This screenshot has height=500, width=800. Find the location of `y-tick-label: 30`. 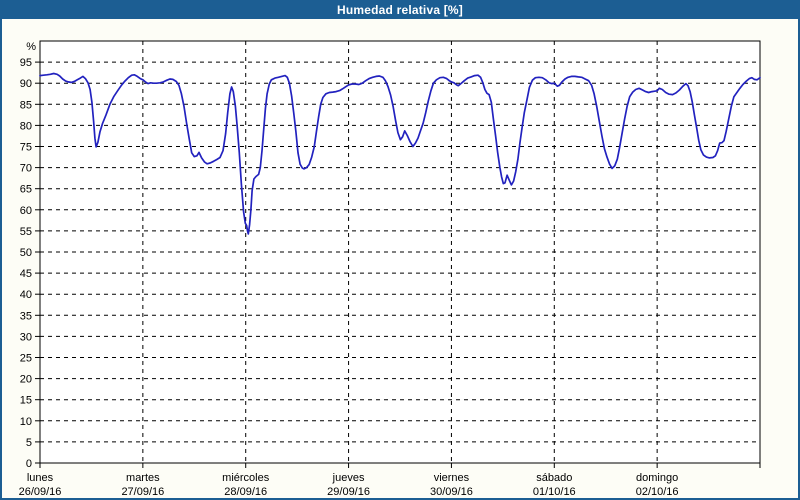

y-tick-label: 30 is located at coordinates (26, 337).